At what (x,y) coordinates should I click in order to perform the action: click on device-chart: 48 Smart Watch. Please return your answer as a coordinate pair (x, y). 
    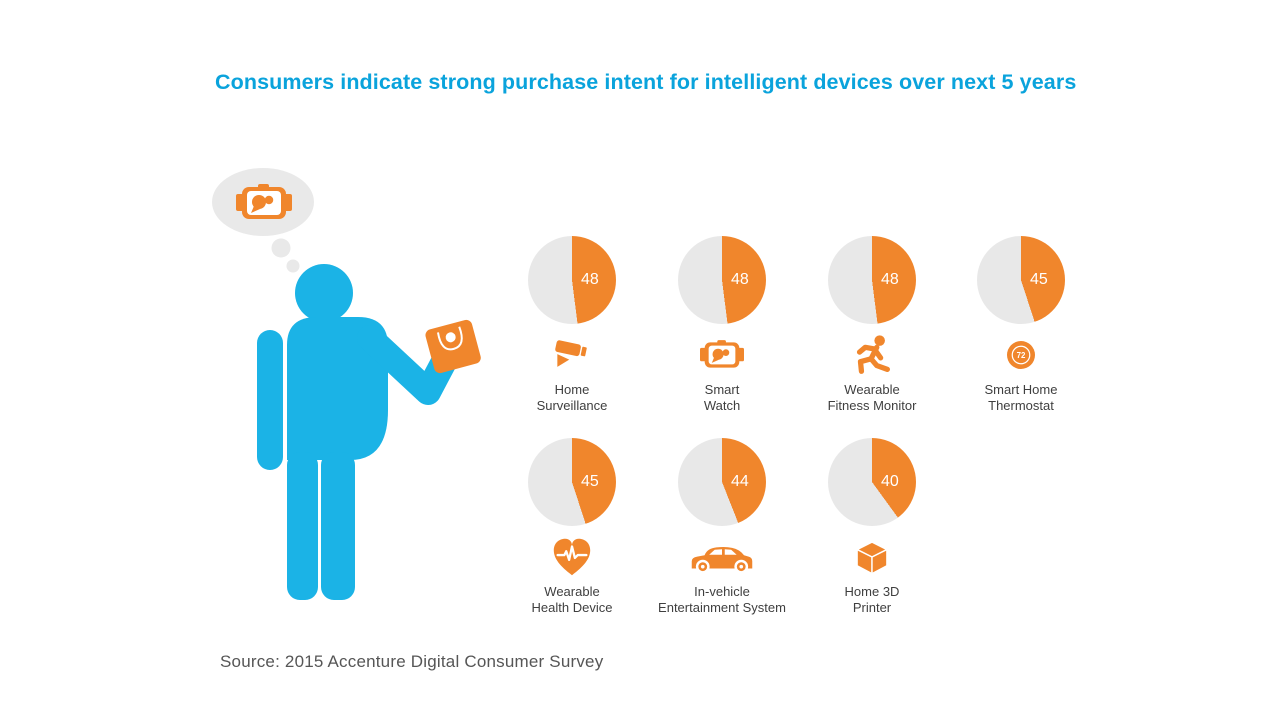
    Looking at the image, I should click on (722, 324).